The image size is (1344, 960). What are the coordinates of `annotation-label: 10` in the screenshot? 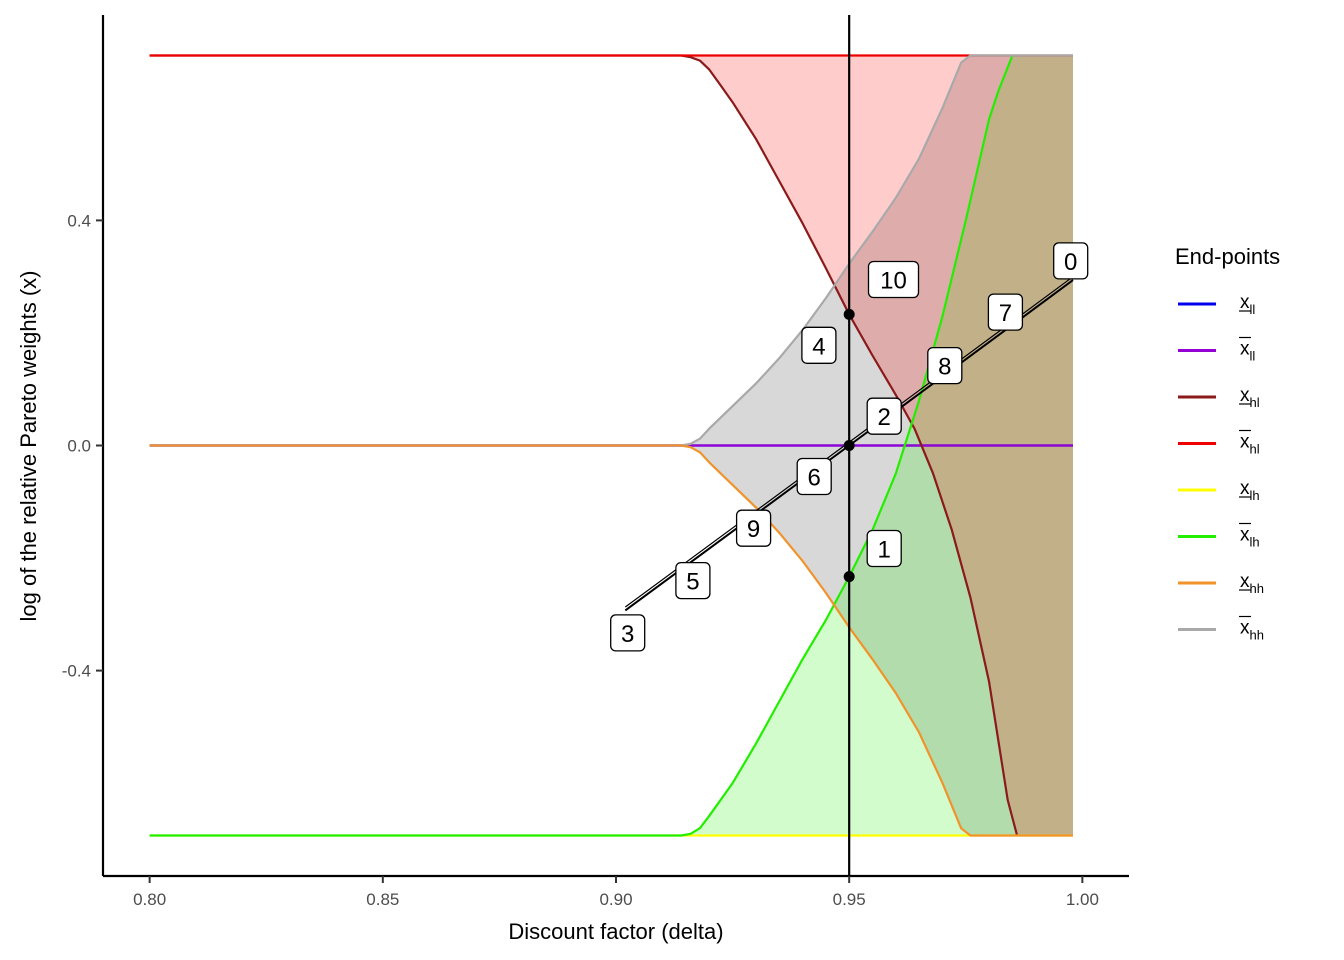 It's located at (893, 281).